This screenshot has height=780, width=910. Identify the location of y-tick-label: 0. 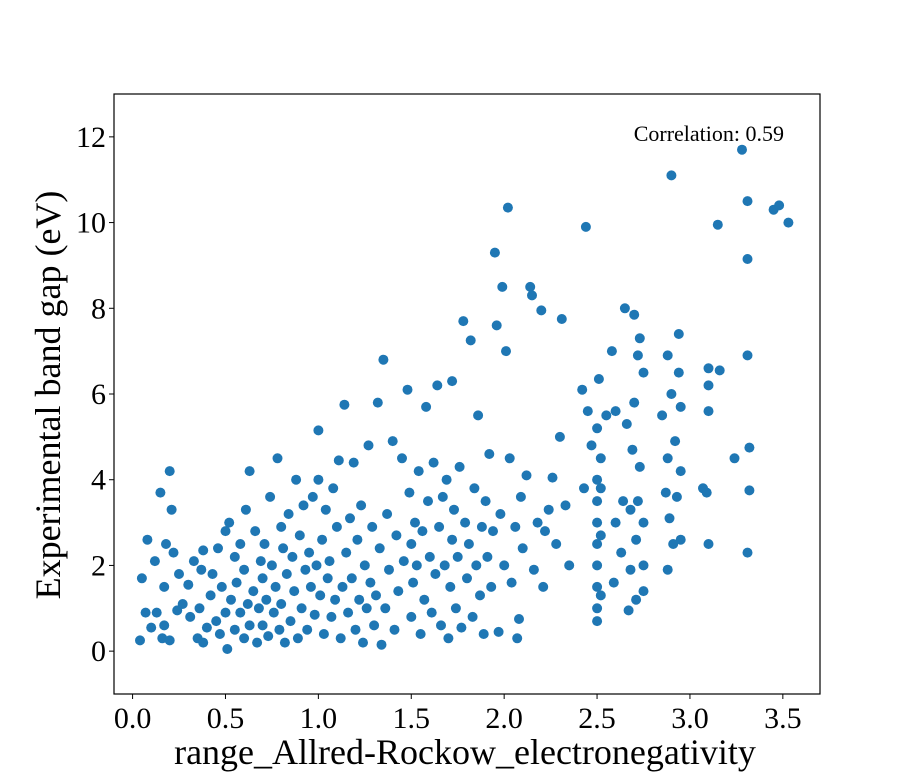
(98, 651).